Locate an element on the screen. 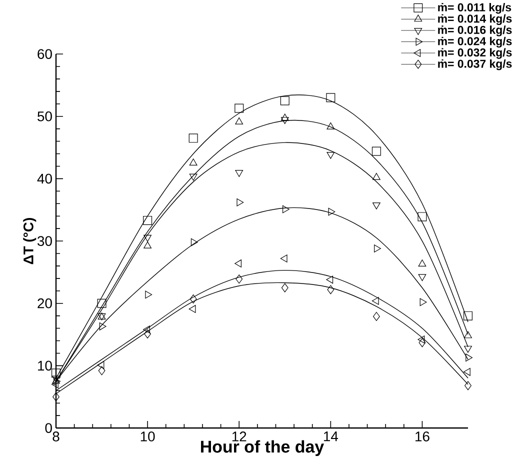  legend-label: ṁ= 0.016 kg/s is located at coordinates (475, 31).